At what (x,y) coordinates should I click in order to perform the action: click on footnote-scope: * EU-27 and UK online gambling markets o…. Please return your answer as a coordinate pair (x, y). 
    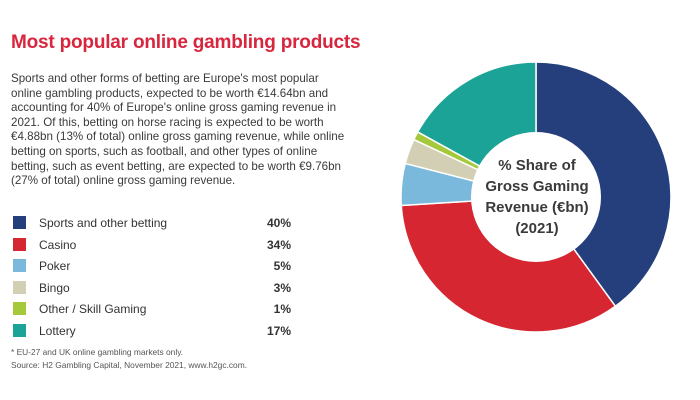
    Looking at the image, I should click on (97, 352).